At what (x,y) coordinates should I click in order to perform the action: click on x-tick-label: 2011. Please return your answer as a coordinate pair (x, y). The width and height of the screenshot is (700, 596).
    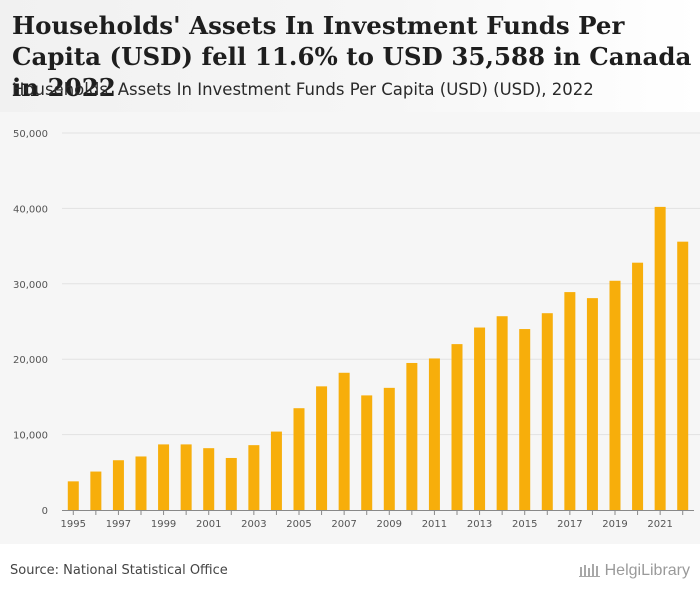
    Looking at the image, I should click on (434, 524).